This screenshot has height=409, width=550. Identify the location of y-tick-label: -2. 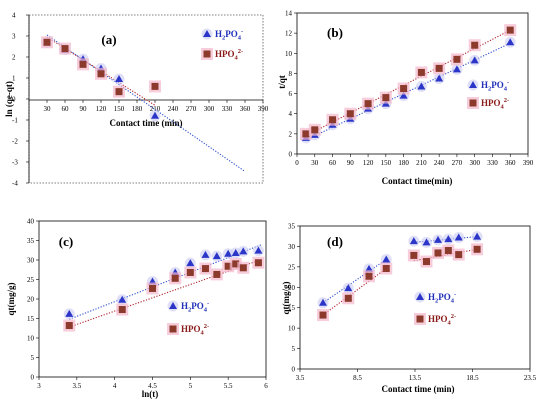
(15, 142).